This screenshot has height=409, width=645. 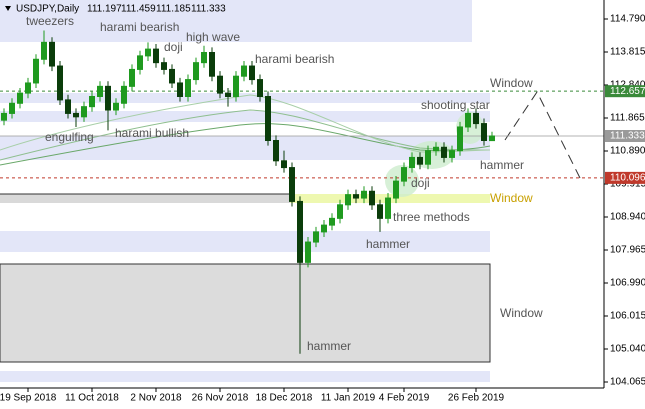 What do you see at coordinates (47, 9) in the screenshot?
I see `symbol: USDJPY,Daily` at bounding box center [47, 9].